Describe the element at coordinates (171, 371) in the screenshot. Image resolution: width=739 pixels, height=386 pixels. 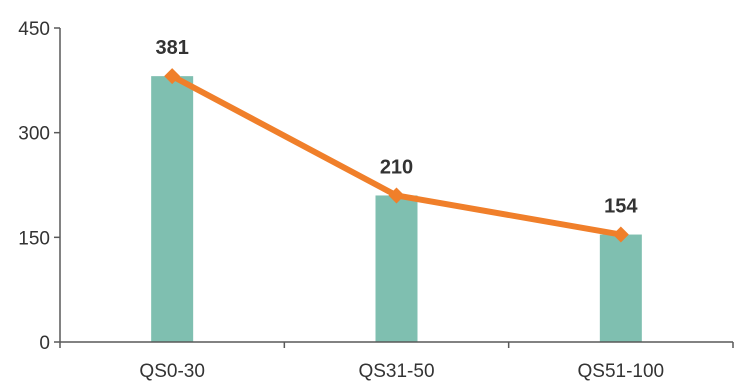
I see `x-category-label: QS0-30` at that location.